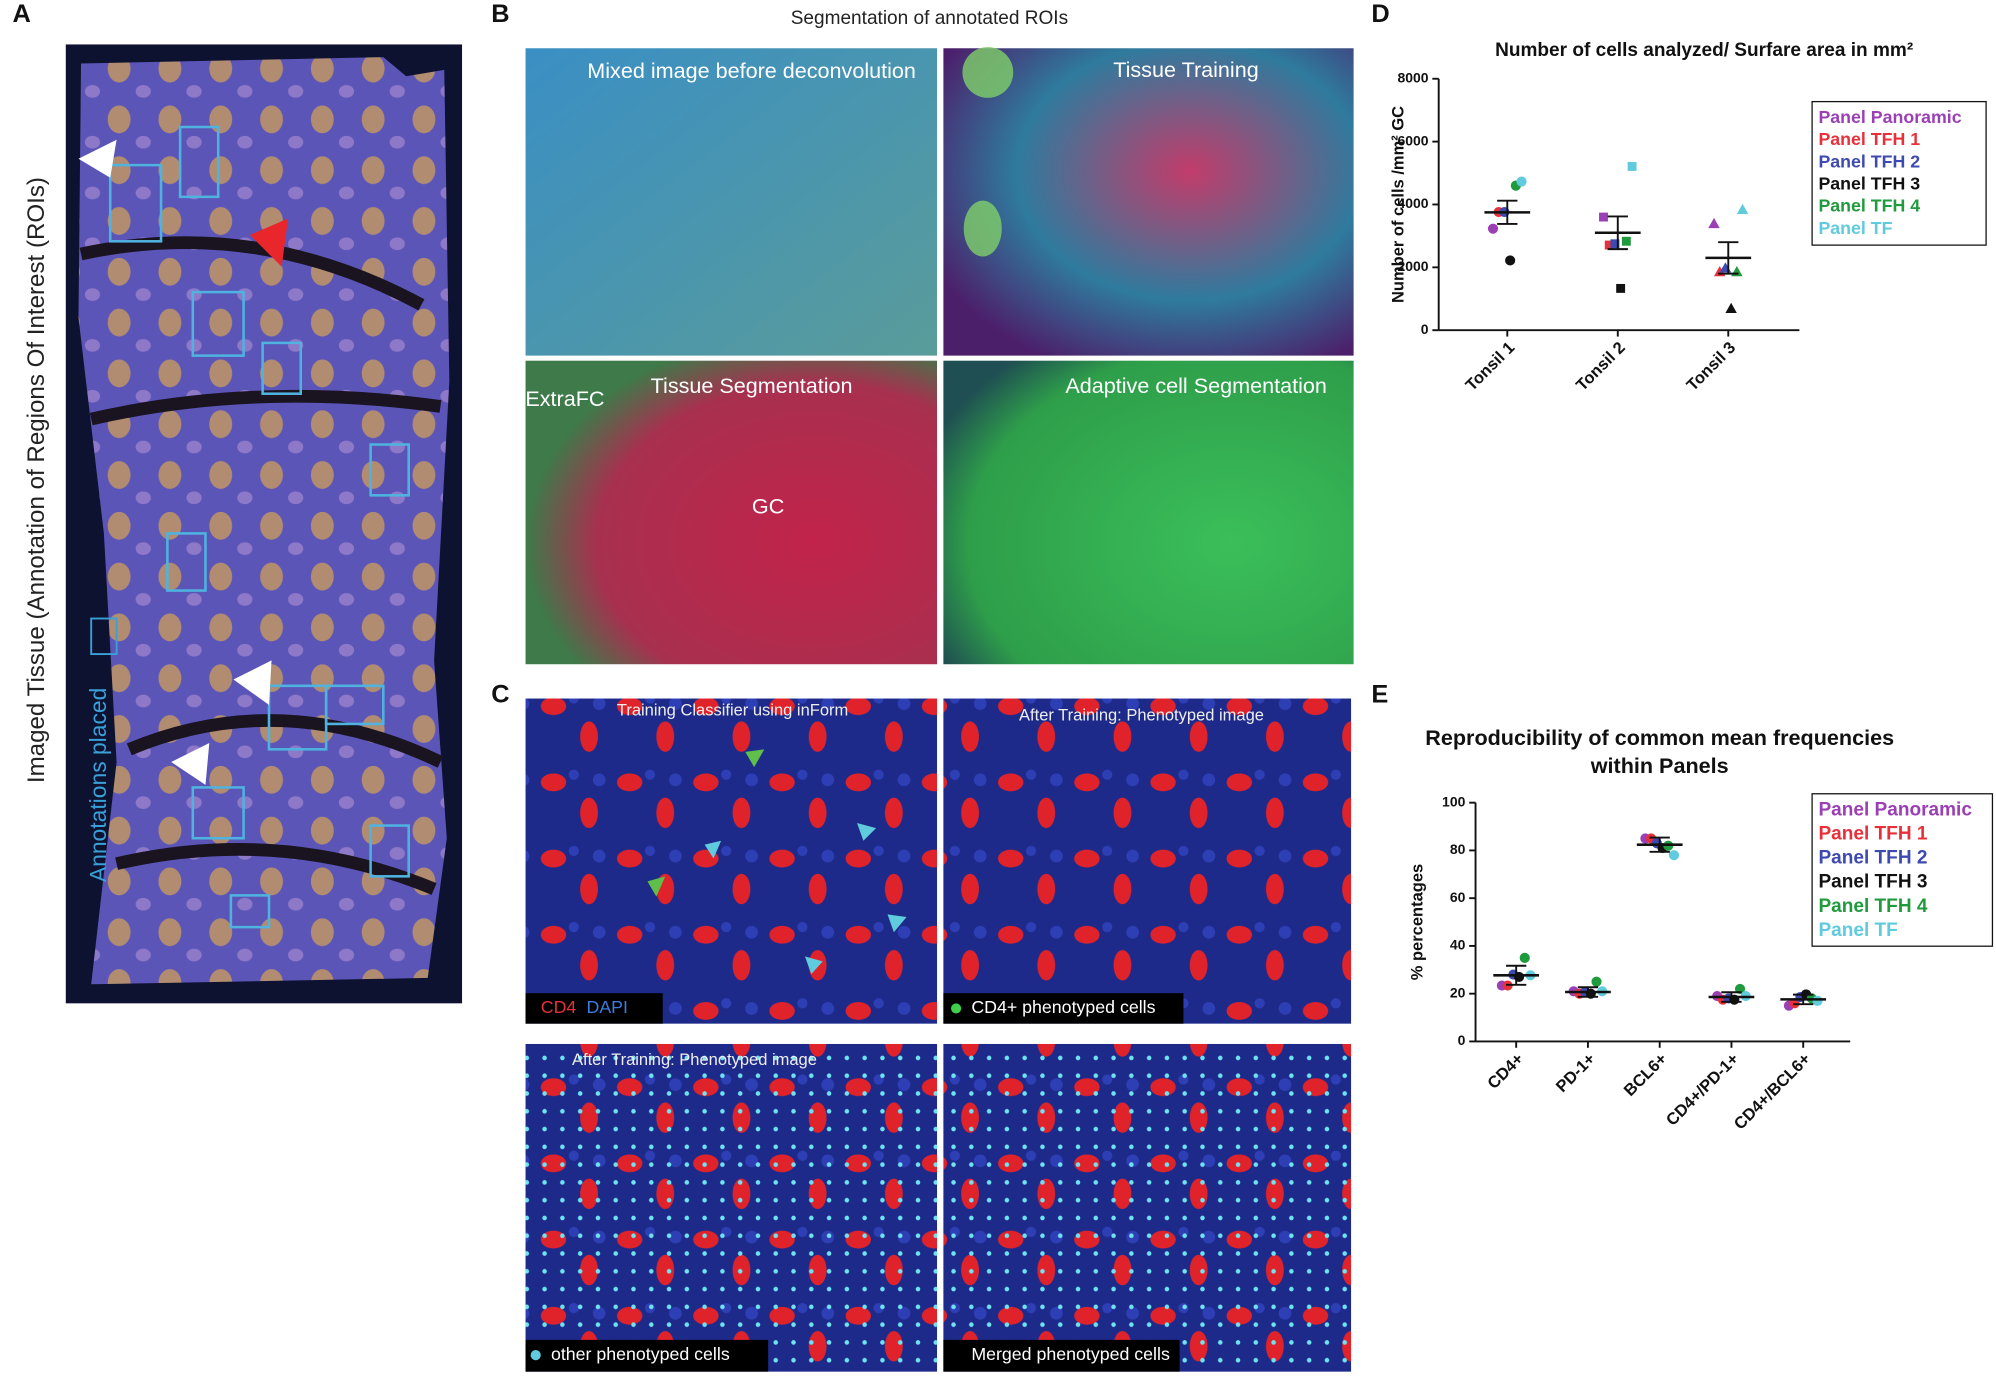 Image resolution: width=1996 pixels, height=1378 pixels. What do you see at coordinates (1601, 367) in the screenshot?
I see `x-tick-label: Tonsil 2` at bounding box center [1601, 367].